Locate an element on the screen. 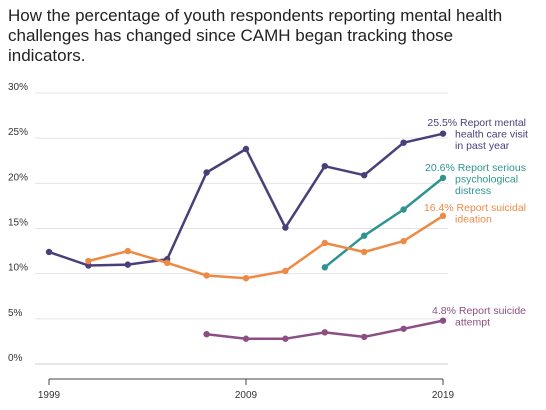 The width and height of the screenshot is (546, 410). y-tick-label: 20% is located at coordinates (18, 177).